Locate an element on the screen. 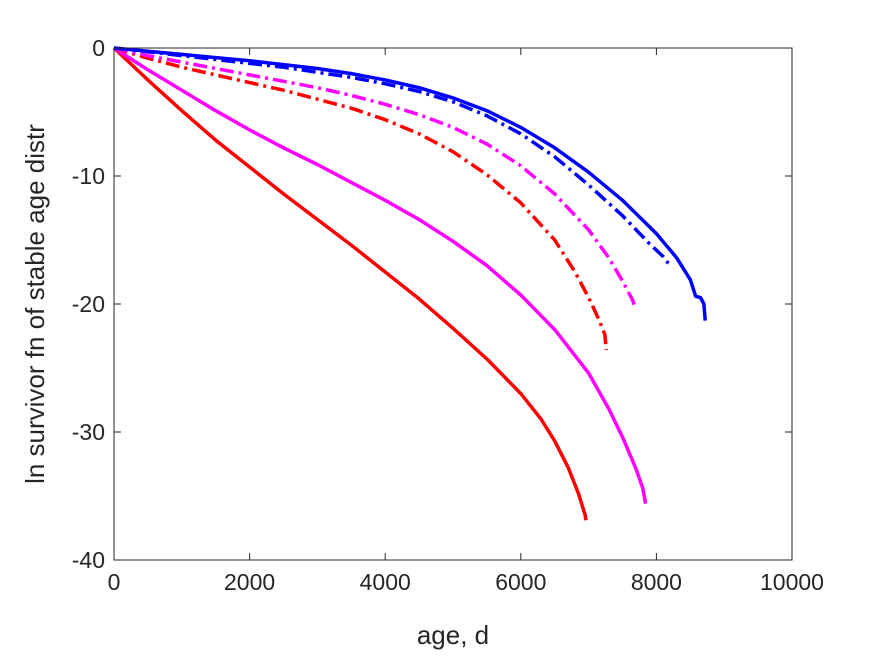 This screenshot has height=656, width=875. x-tick-label-2: 4000 is located at coordinates (385, 582).